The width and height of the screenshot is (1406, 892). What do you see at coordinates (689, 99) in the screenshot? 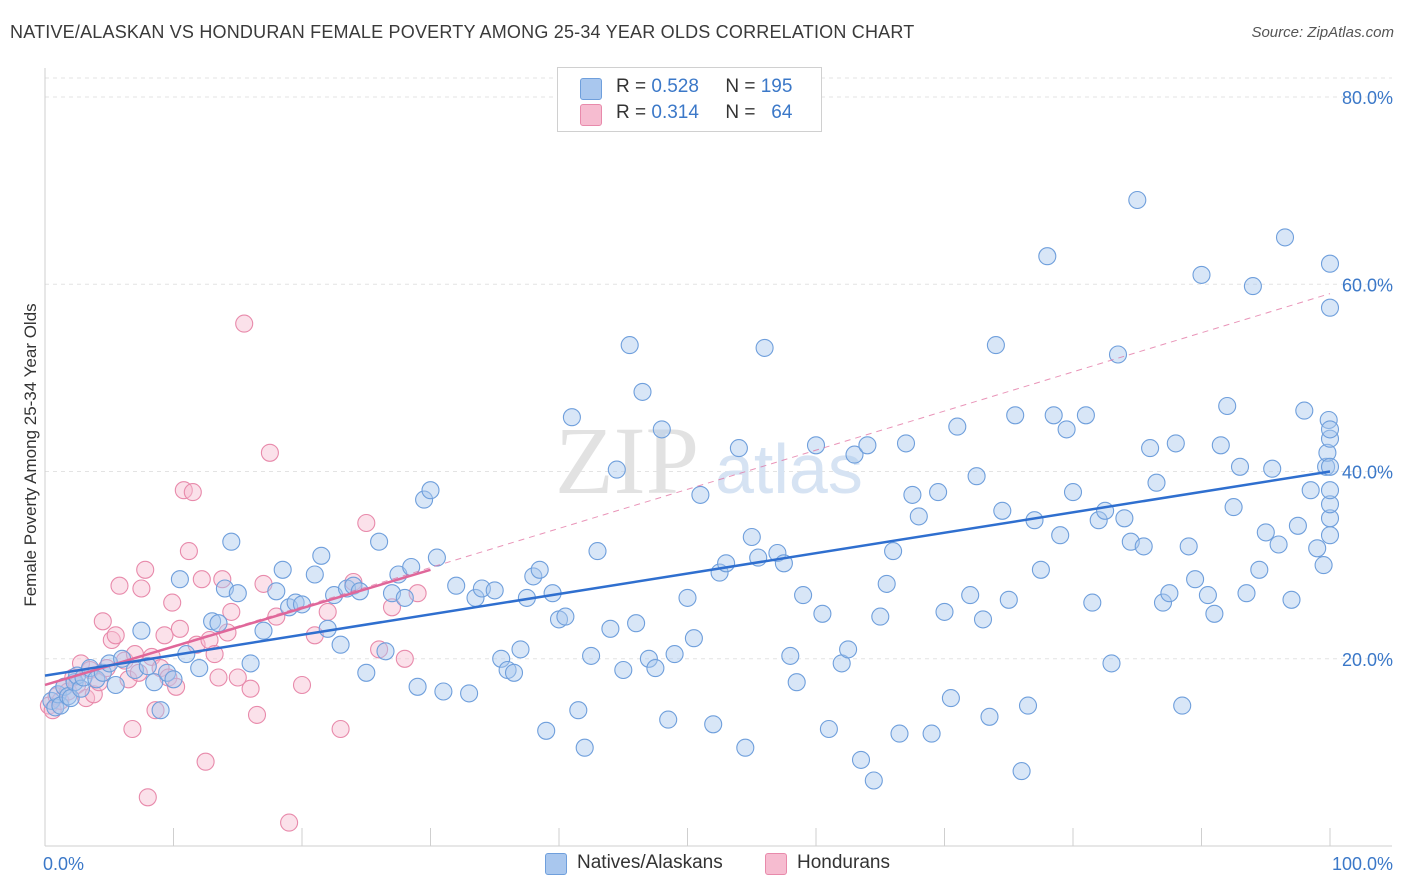
I see `correlation-legend: R = 0.528 N = 195 R = 0.314 N = 64` at bounding box center [689, 99].